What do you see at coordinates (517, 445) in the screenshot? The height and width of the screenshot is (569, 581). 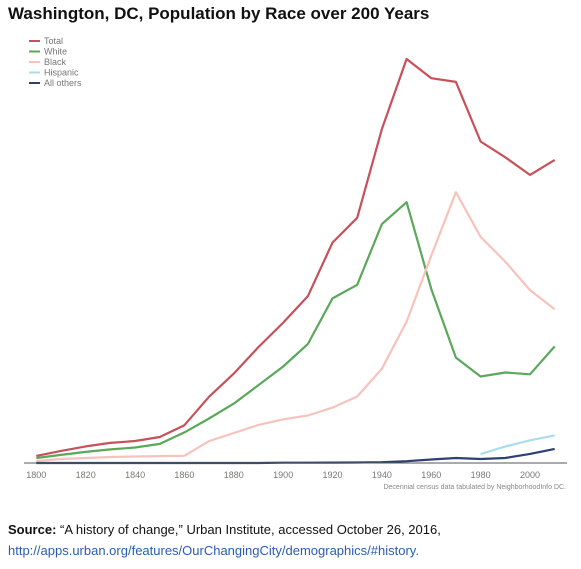 I see `series-line-hispanic` at bounding box center [517, 445].